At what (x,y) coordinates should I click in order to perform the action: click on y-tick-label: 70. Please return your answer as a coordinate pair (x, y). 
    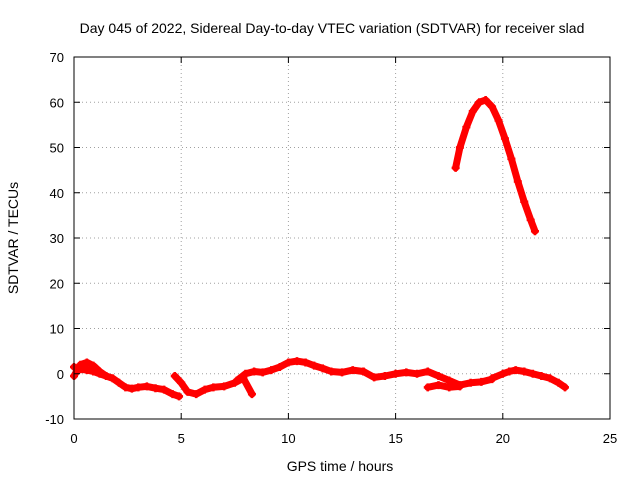
    Looking at the image, I should click on (57, 57).